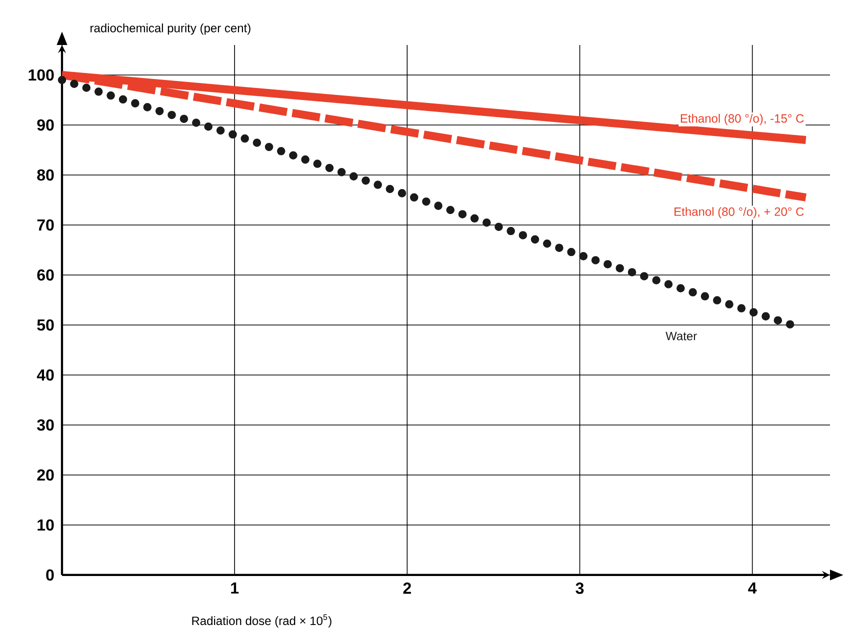 The width and height of the screenshot is (843, 634). Describe the element at coordinates (407, 588) in the screenshot. I see `x-tick-label: 2` at that location.